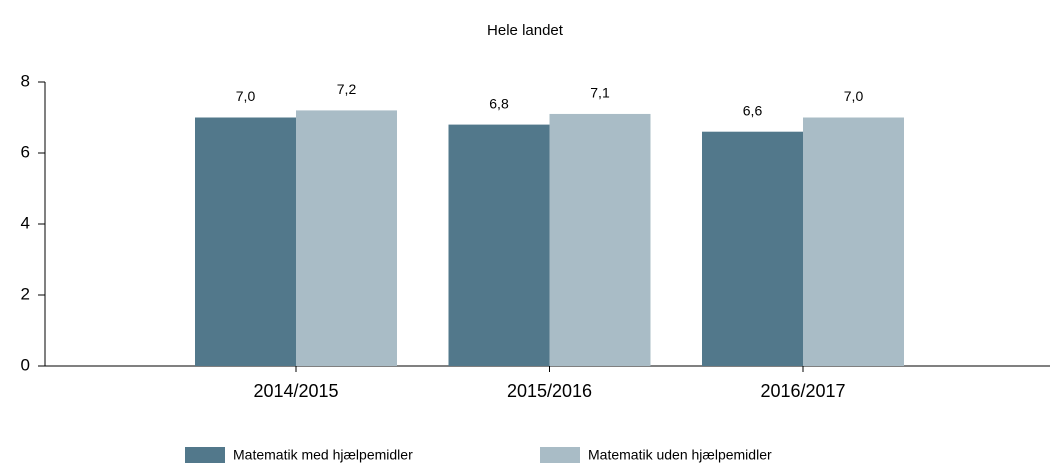 Image resolution: width=1050 pixels, height=467 pixels. I want to click on x-tick-label: 2015/2016, so click(549, 391).